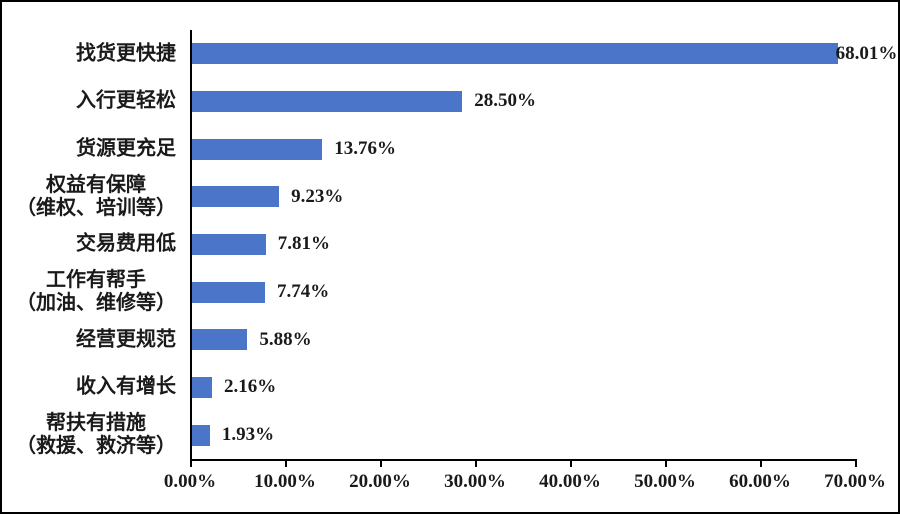 Image resolution: width=900 pixels, height=514 pixels. Describe the element at coordinates (866, 53) in the screenshot. I see `value-label: 68.01%` at that location.